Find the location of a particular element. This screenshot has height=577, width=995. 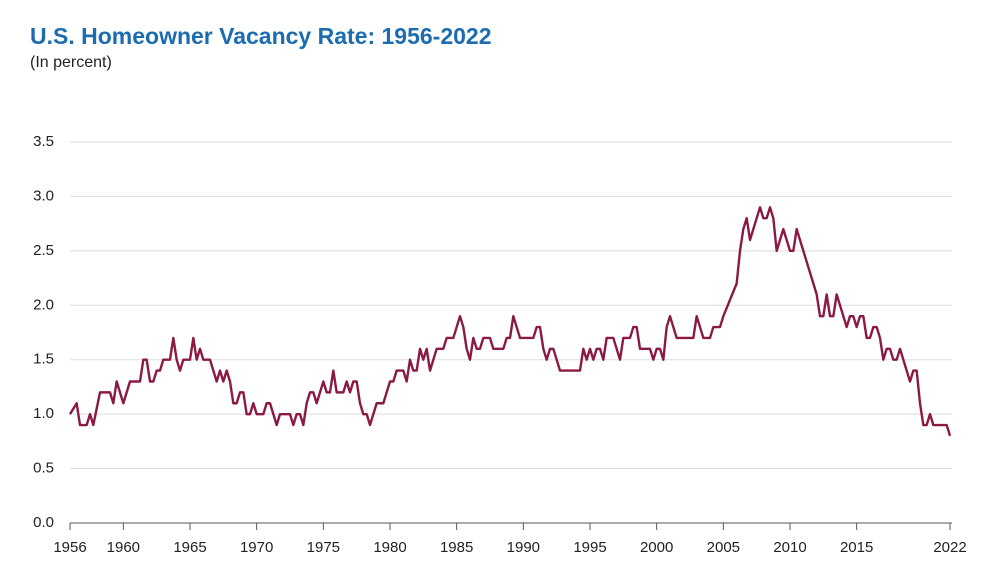

x-tick-label: 1965 is located at coordinates (189, 547).